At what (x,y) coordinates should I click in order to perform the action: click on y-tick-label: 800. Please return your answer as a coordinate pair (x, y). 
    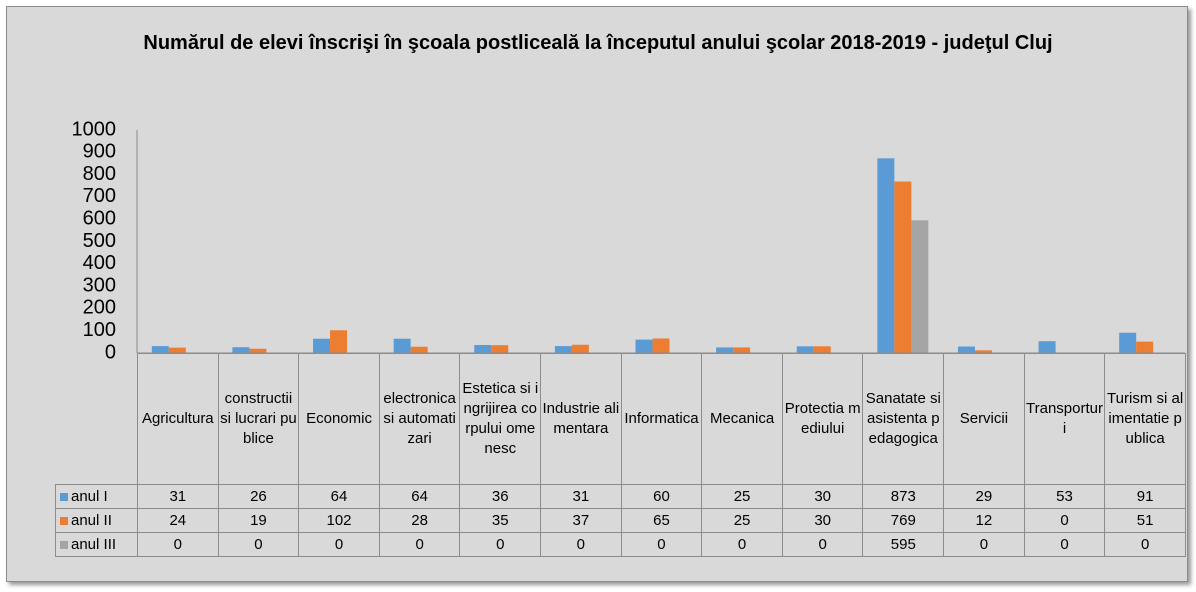
    Looking at the image, I should click on (99, 174).